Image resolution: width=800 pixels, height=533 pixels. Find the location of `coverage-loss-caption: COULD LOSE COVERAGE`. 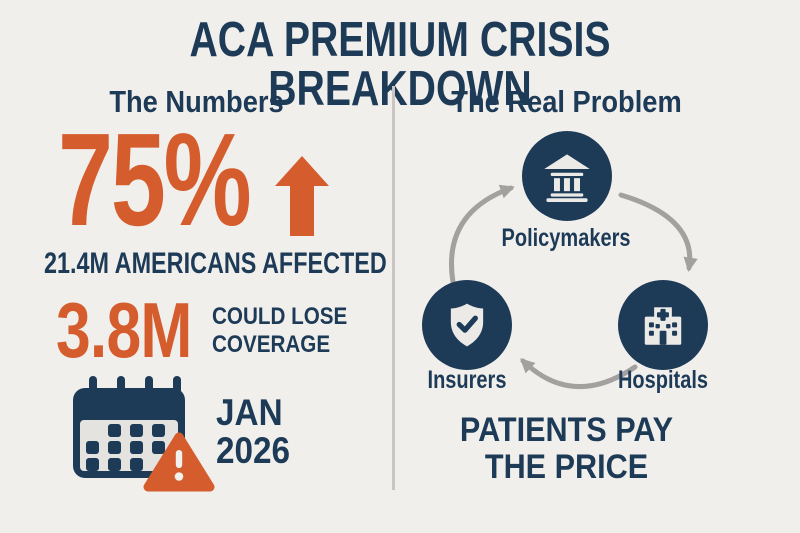

coverage-loss-caption: COULD LOSE COVERAGE is located at coordinates (279, 331).